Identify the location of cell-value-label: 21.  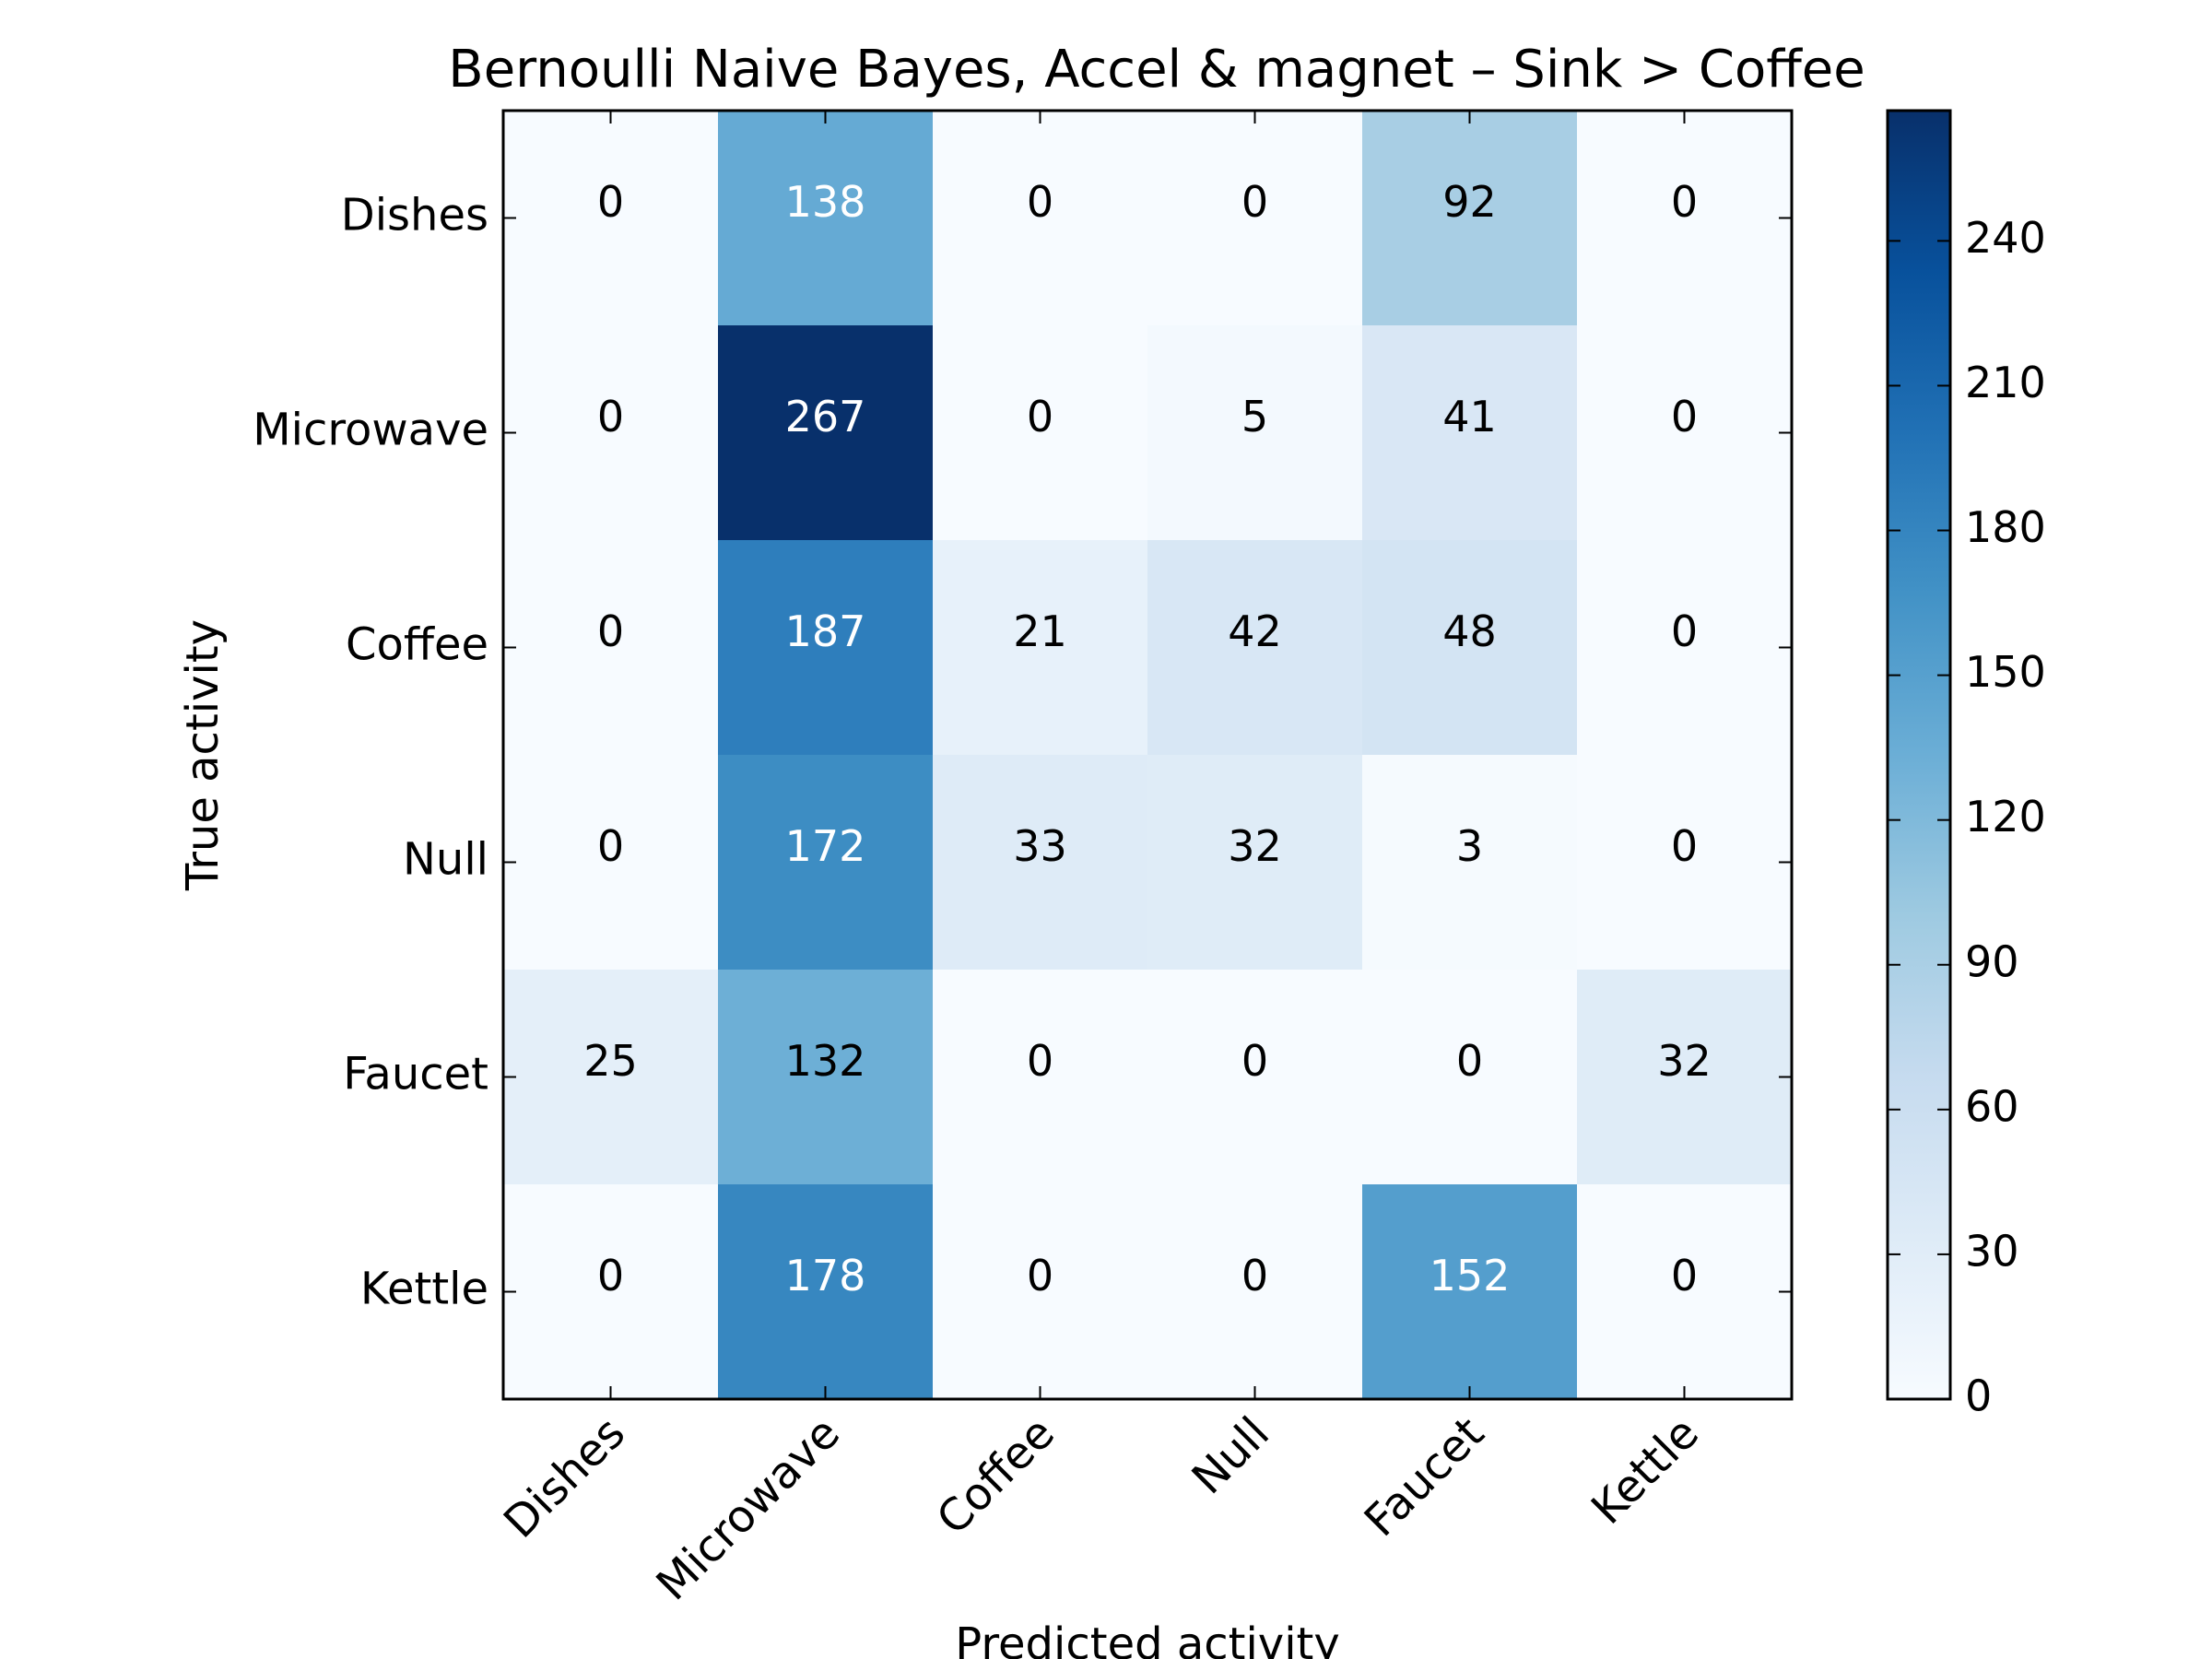
(1040, 631).